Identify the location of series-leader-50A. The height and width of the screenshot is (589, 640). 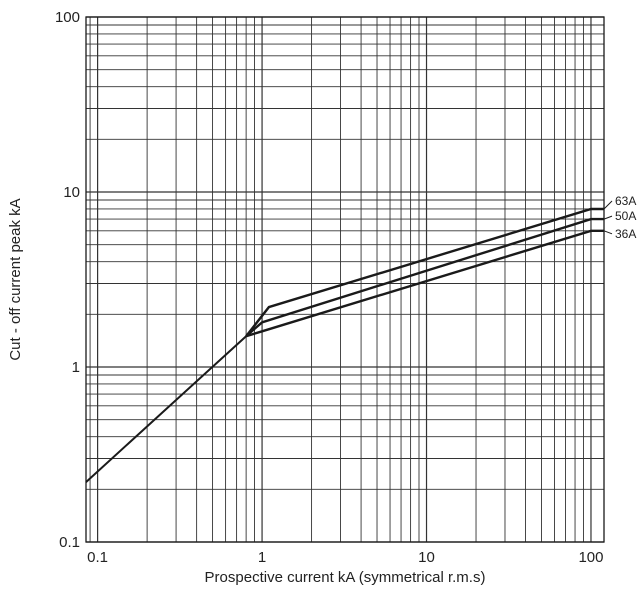
(608, 217).